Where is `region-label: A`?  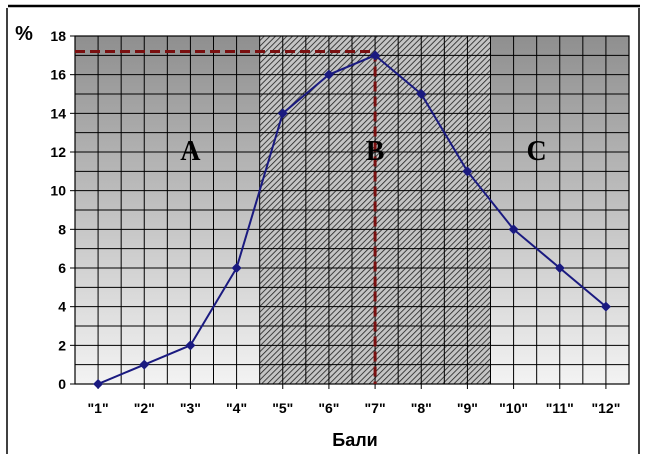 region-label: A is located at coordinates (190, 151).